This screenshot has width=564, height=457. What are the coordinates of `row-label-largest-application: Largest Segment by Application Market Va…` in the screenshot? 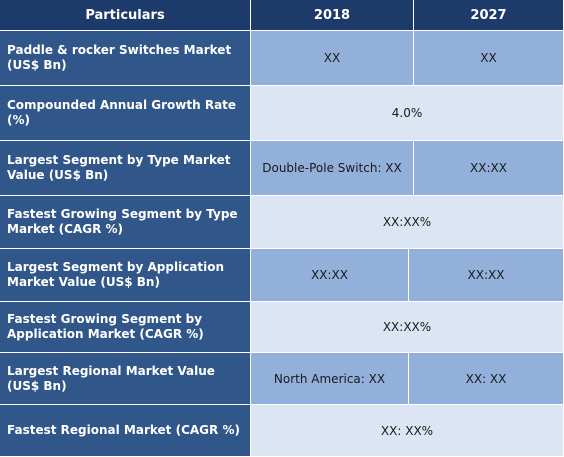 It's located at (125, 275).